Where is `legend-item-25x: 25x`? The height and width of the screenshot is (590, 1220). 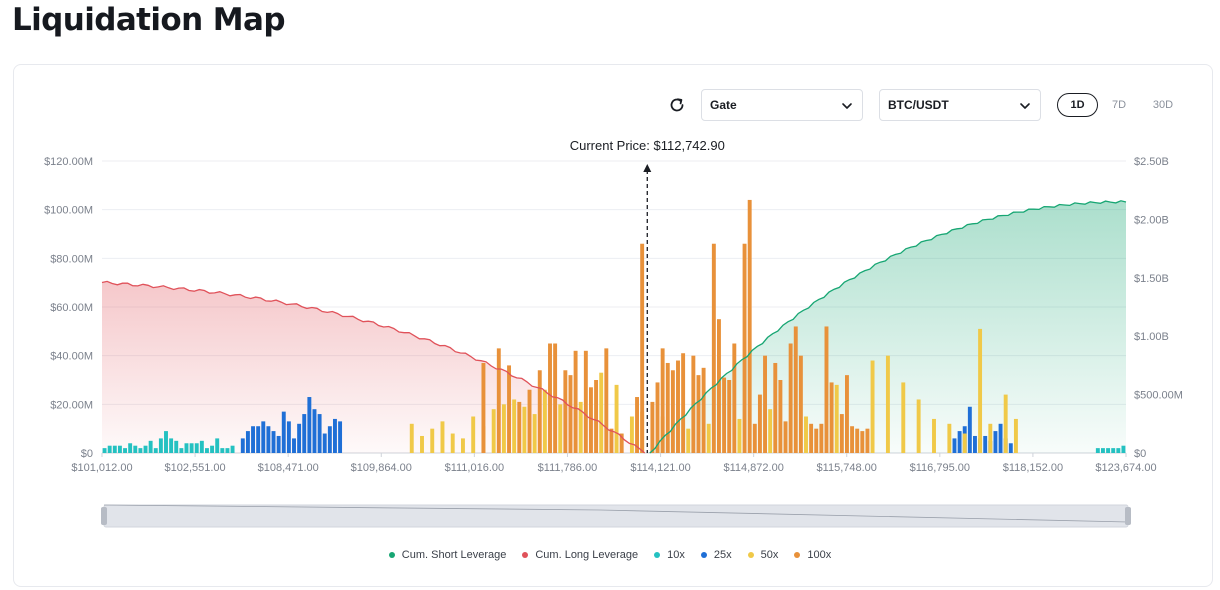
legend-item-25x: 25x is located at coordinates (716, 555).